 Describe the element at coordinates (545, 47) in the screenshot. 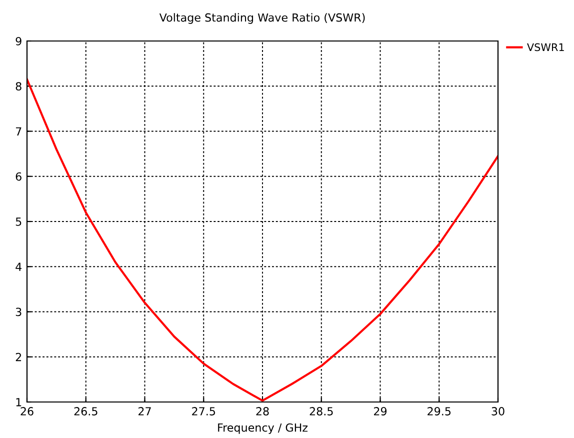

I see `legend-label: VSWR1` at that location.